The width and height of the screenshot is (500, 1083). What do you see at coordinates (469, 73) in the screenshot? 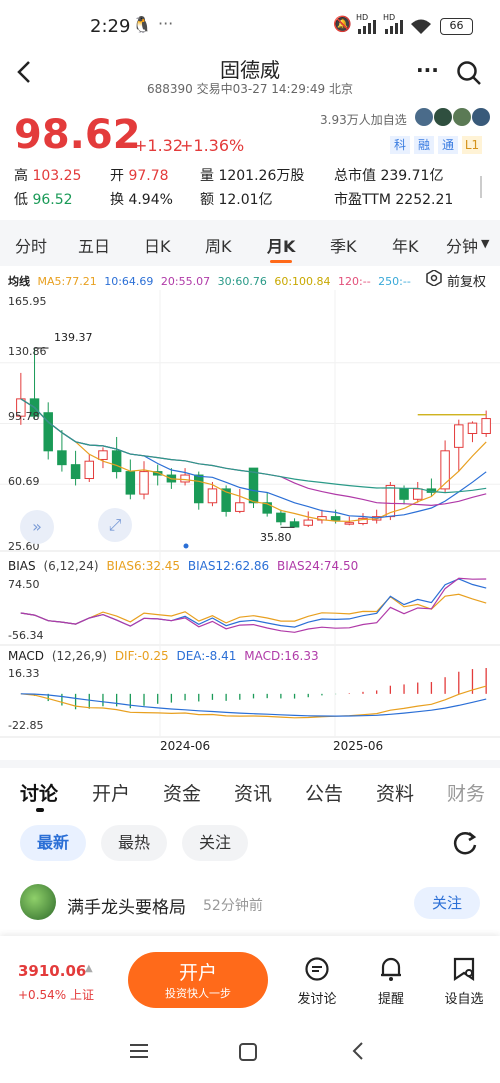
I see `search-icon` at bounding box center [469, 73].